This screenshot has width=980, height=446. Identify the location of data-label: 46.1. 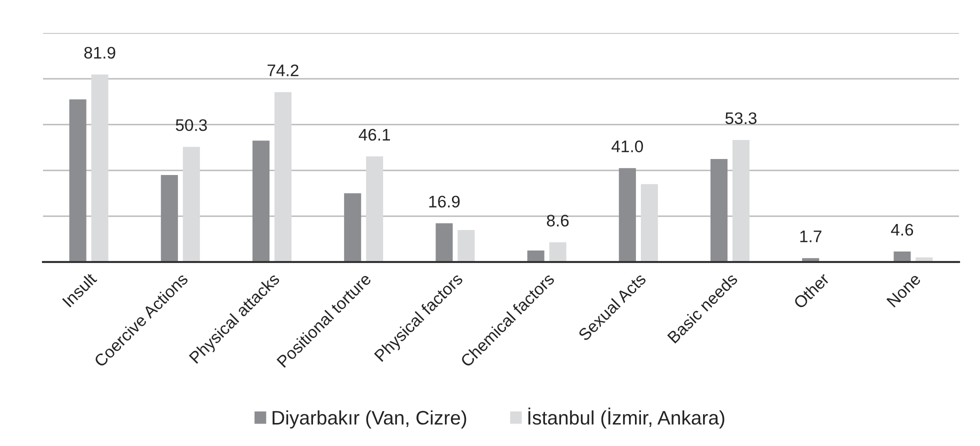
(374, 134).